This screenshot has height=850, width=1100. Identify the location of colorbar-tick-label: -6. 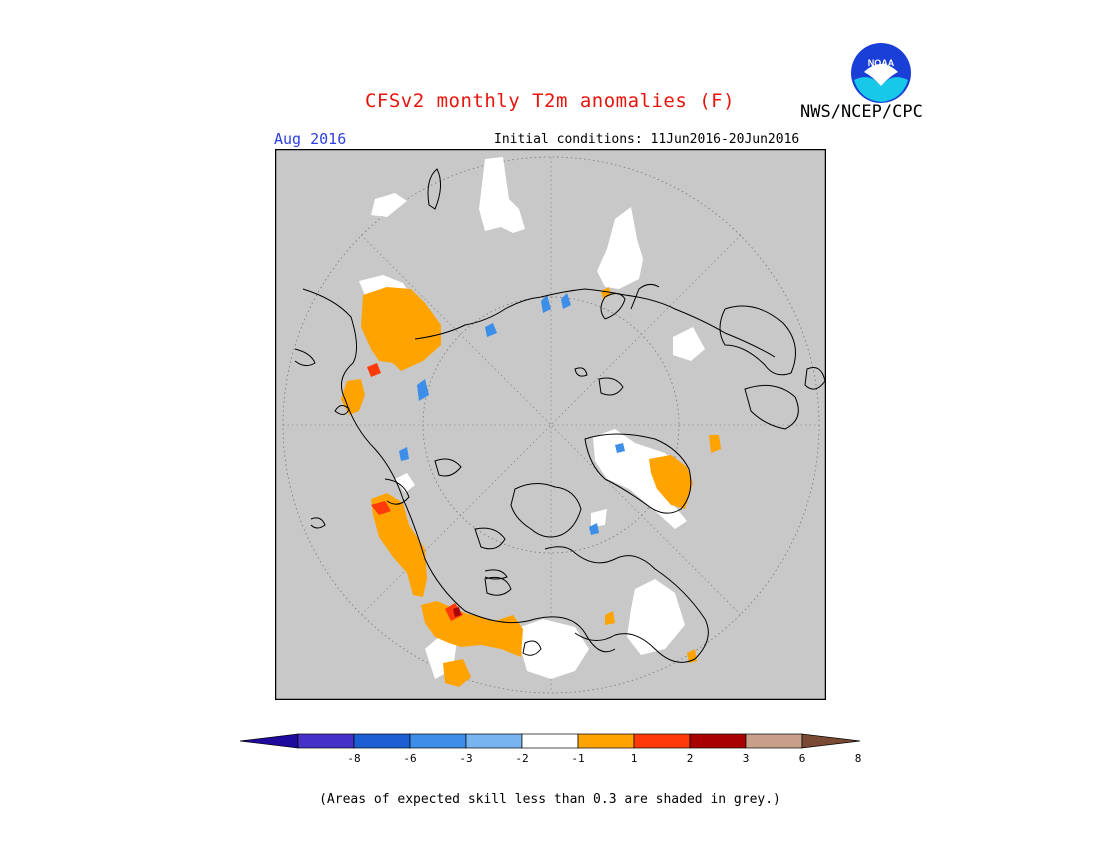
(409, 758).